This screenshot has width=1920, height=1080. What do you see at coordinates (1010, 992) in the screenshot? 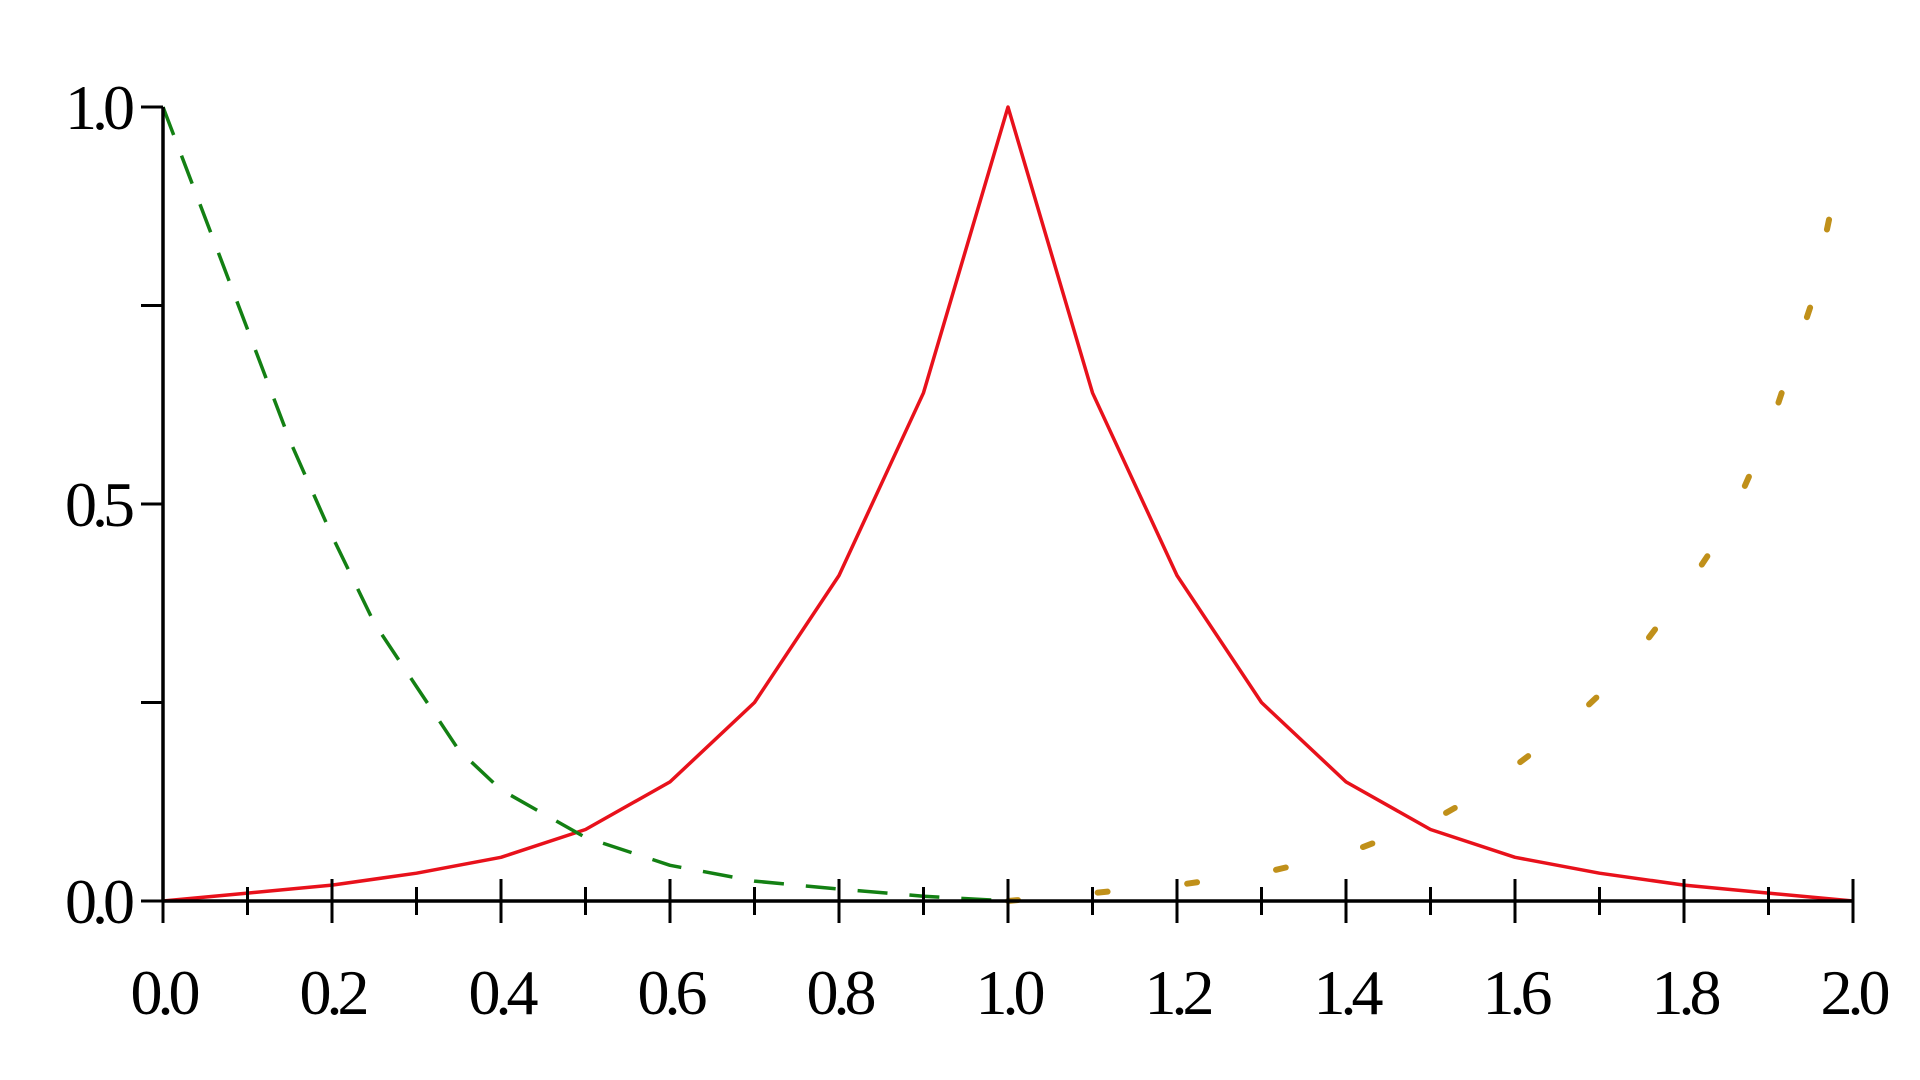
I see `x-tick-label: 1.0` at bounding box center [1010, 992].